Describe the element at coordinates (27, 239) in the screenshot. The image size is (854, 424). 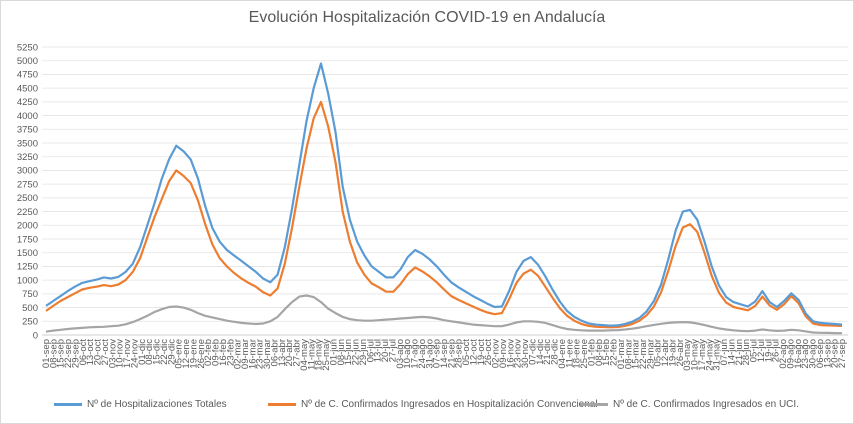
I see `y-tick-label: 1750` at that location.